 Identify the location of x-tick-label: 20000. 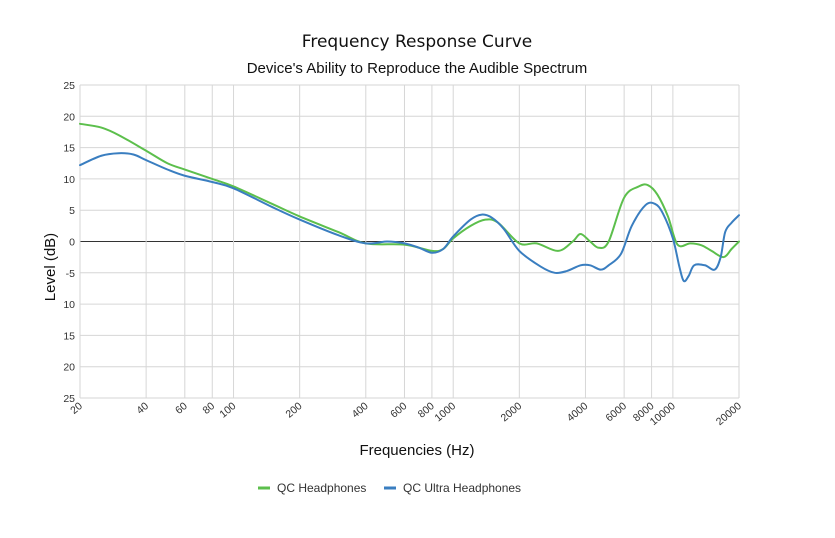
(729, 414).